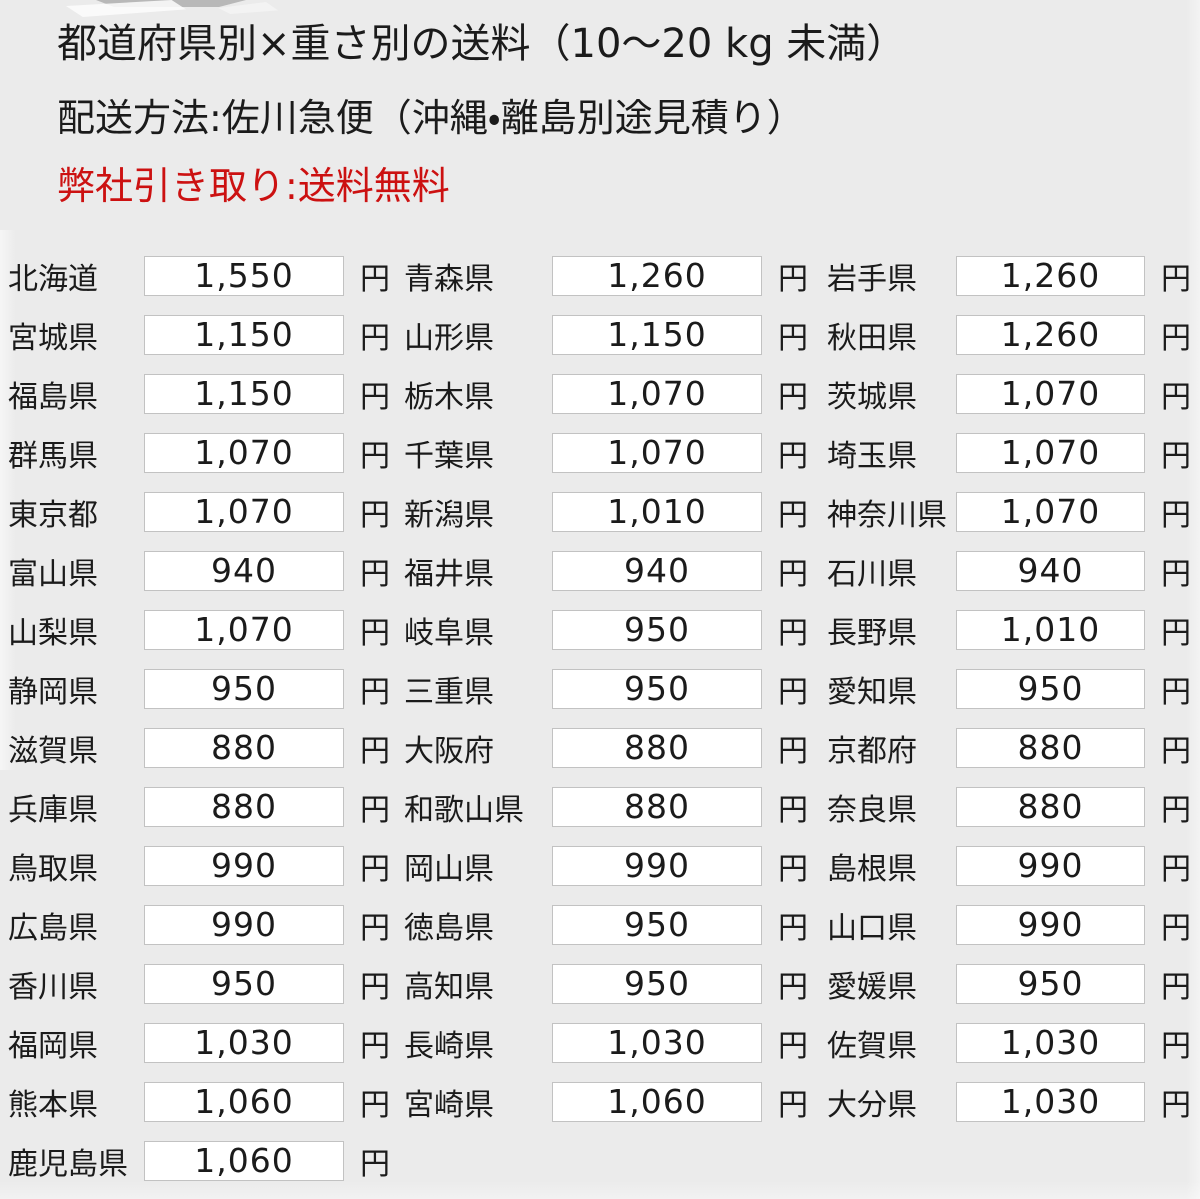 The width and height of the screenshot is (1200, 1199). I want to click on fee-row: 滋賀県 880 円大阪府 880 円京都府 880 円, so click(604, 747).